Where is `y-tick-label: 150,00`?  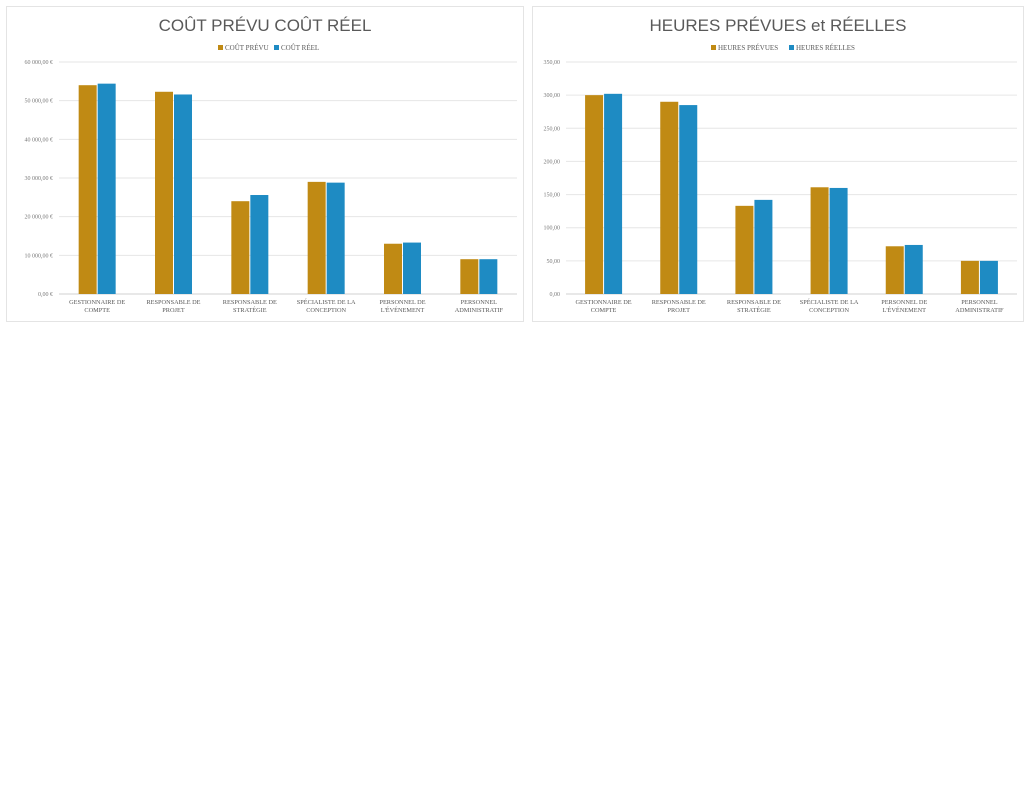 y-tick-label: 150,00 is located at coordinates (552, 196).